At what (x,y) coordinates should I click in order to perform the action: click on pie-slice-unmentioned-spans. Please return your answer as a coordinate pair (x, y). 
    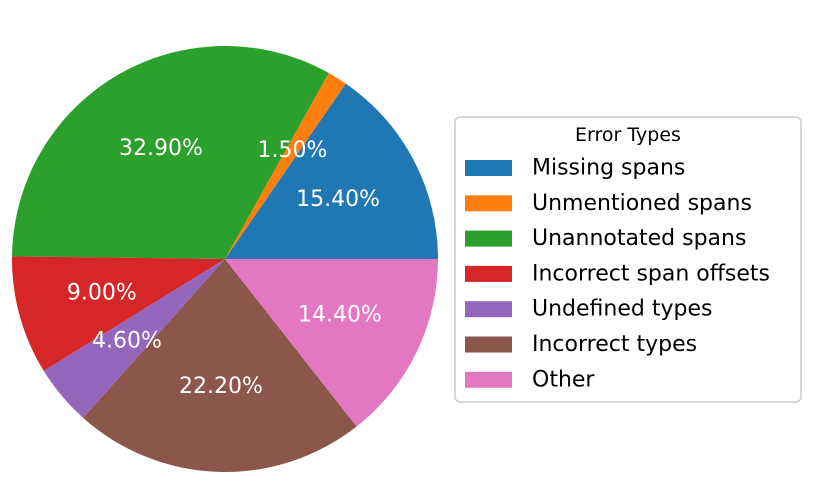
    Looking at the image, I should click on (285, 166).